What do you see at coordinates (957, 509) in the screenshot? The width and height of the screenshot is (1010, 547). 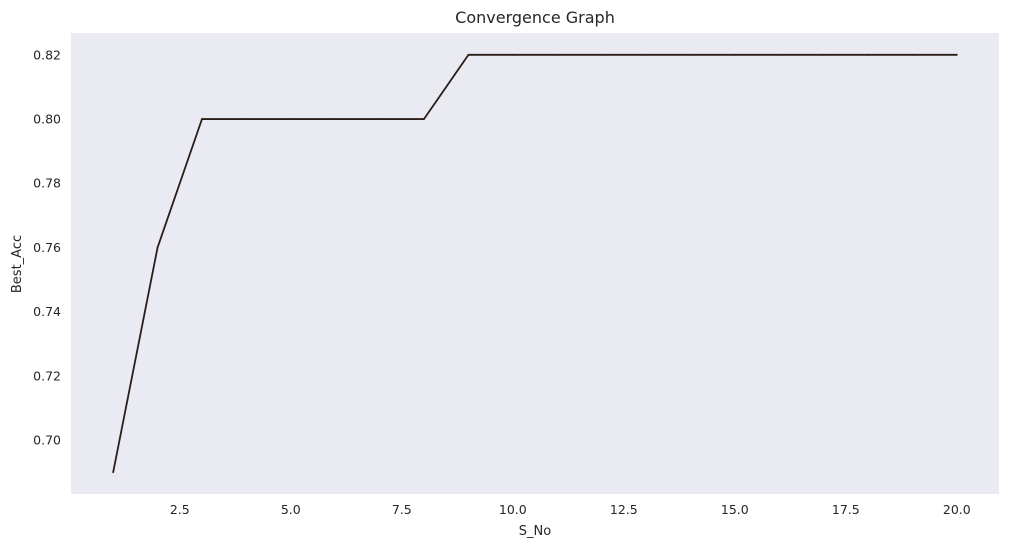 I see `x-tick-label: 20.0` at bounding box center [957, 509].